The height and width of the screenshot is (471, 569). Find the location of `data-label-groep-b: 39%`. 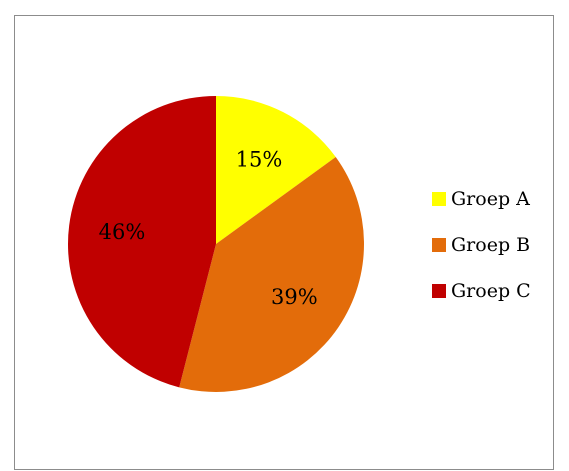

data-label-groep-b: 39% is located at coordinates (294, 297).